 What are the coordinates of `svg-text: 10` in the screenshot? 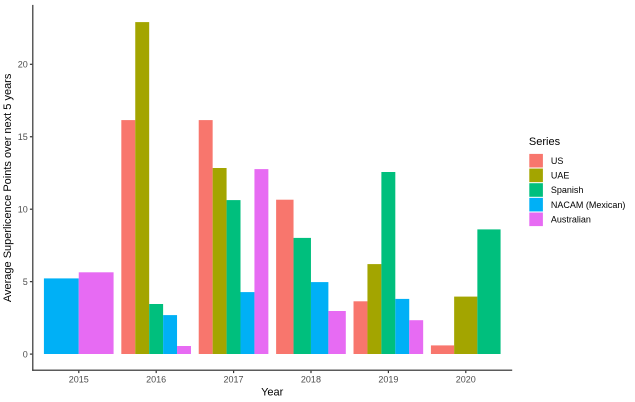 It's located at (23, 209).